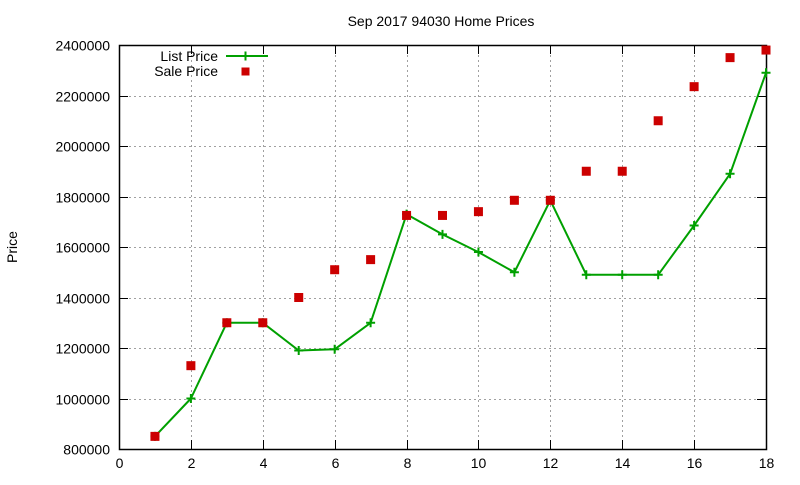 This screenshot has width=800, height=485. Describe the element at coordinates (441, 21) in the screenshot. I see `chart-title: Sep 2017 94030 Home Prices` at that location.